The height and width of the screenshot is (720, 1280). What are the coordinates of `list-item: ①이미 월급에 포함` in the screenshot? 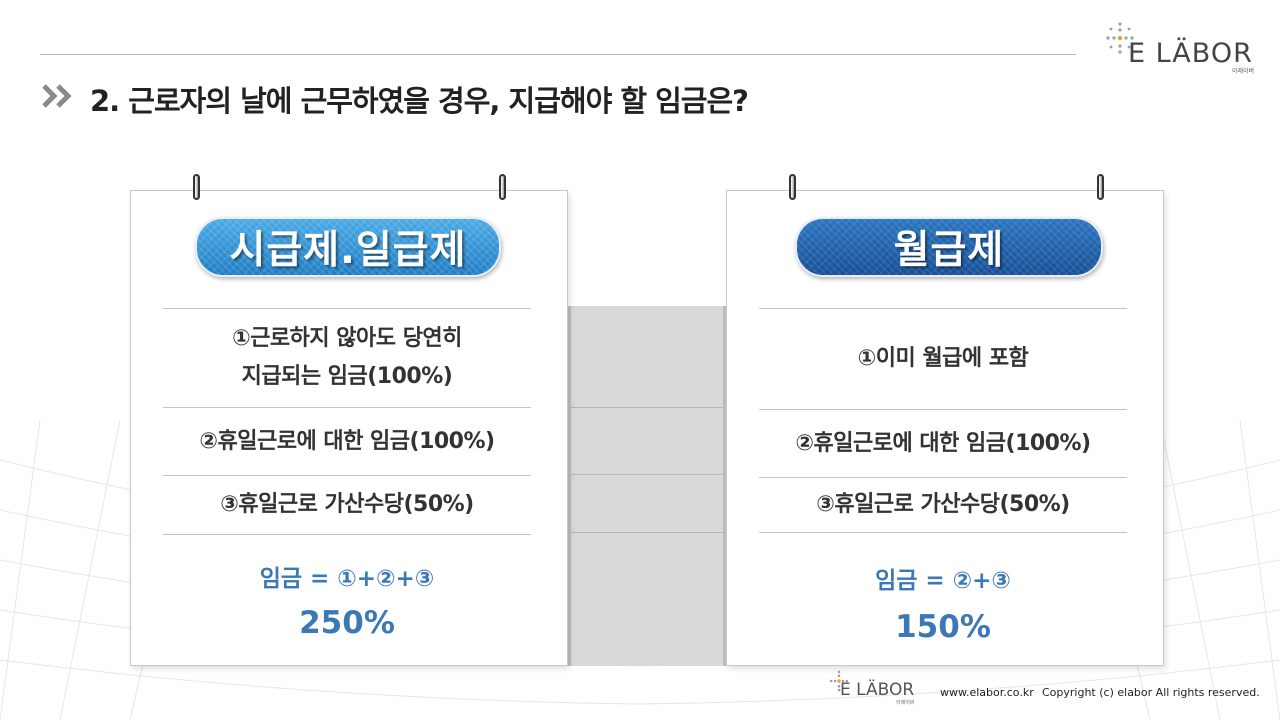 It's located at (943, 359).